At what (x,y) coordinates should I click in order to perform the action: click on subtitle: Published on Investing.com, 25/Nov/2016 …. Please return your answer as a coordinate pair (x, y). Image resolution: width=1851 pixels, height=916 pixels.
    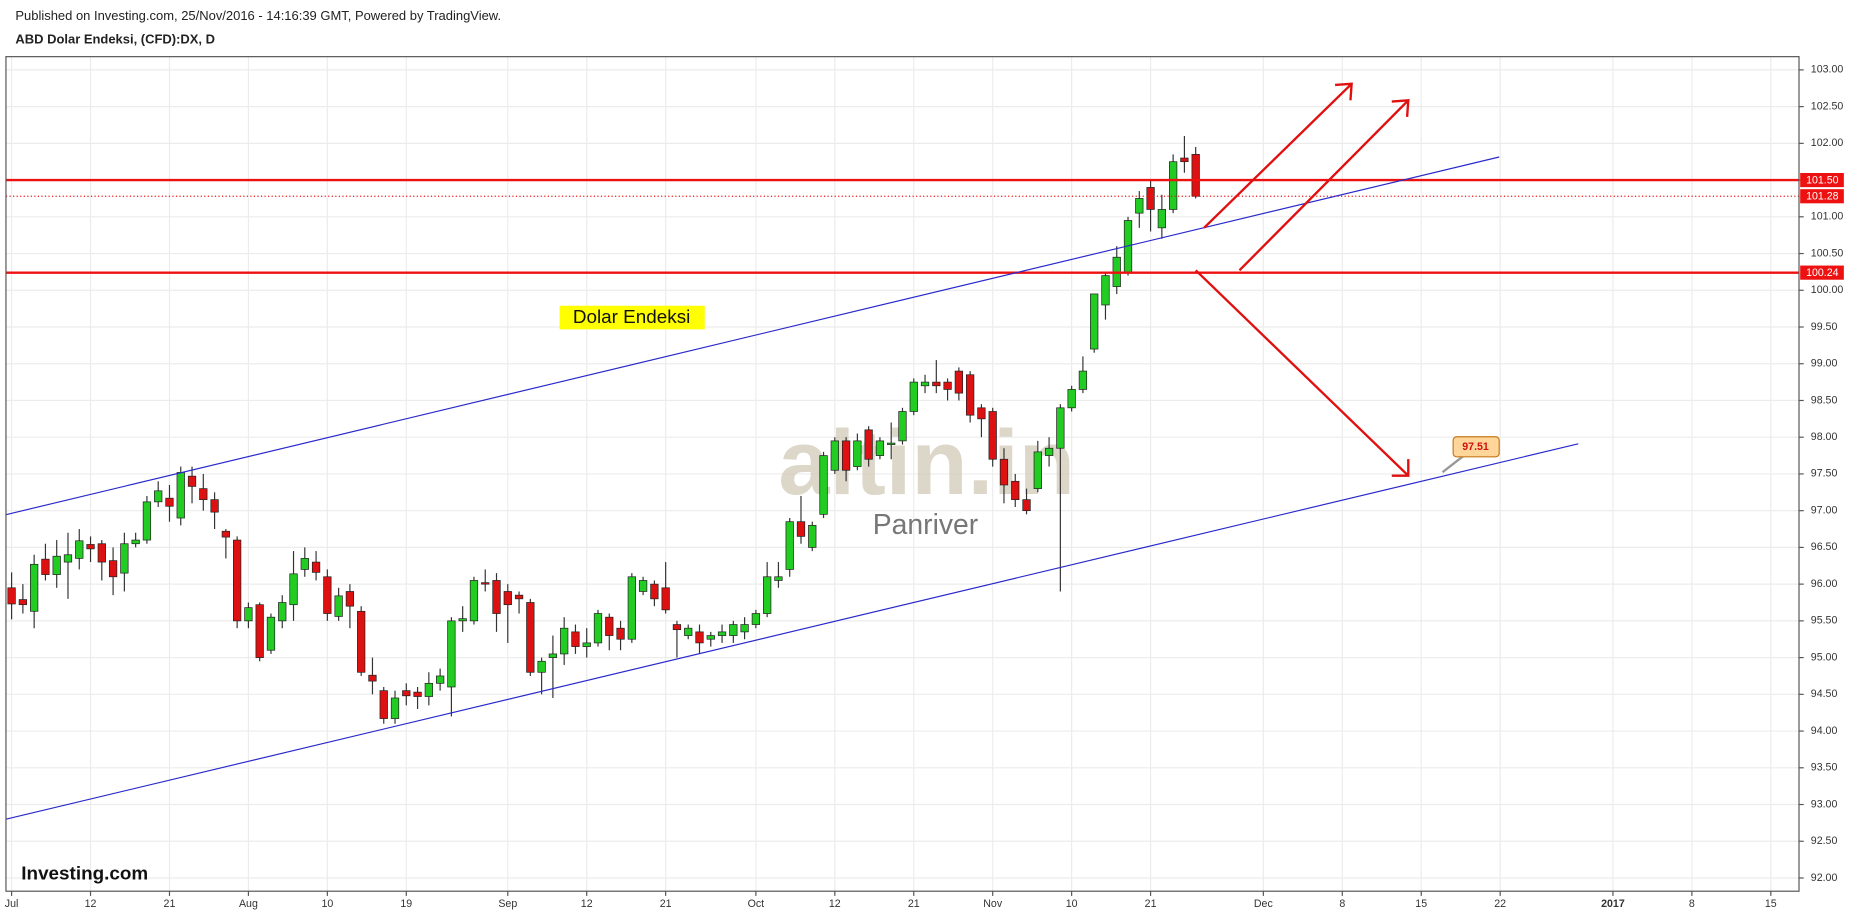
    Looking at the image, I should click on (258, 15).